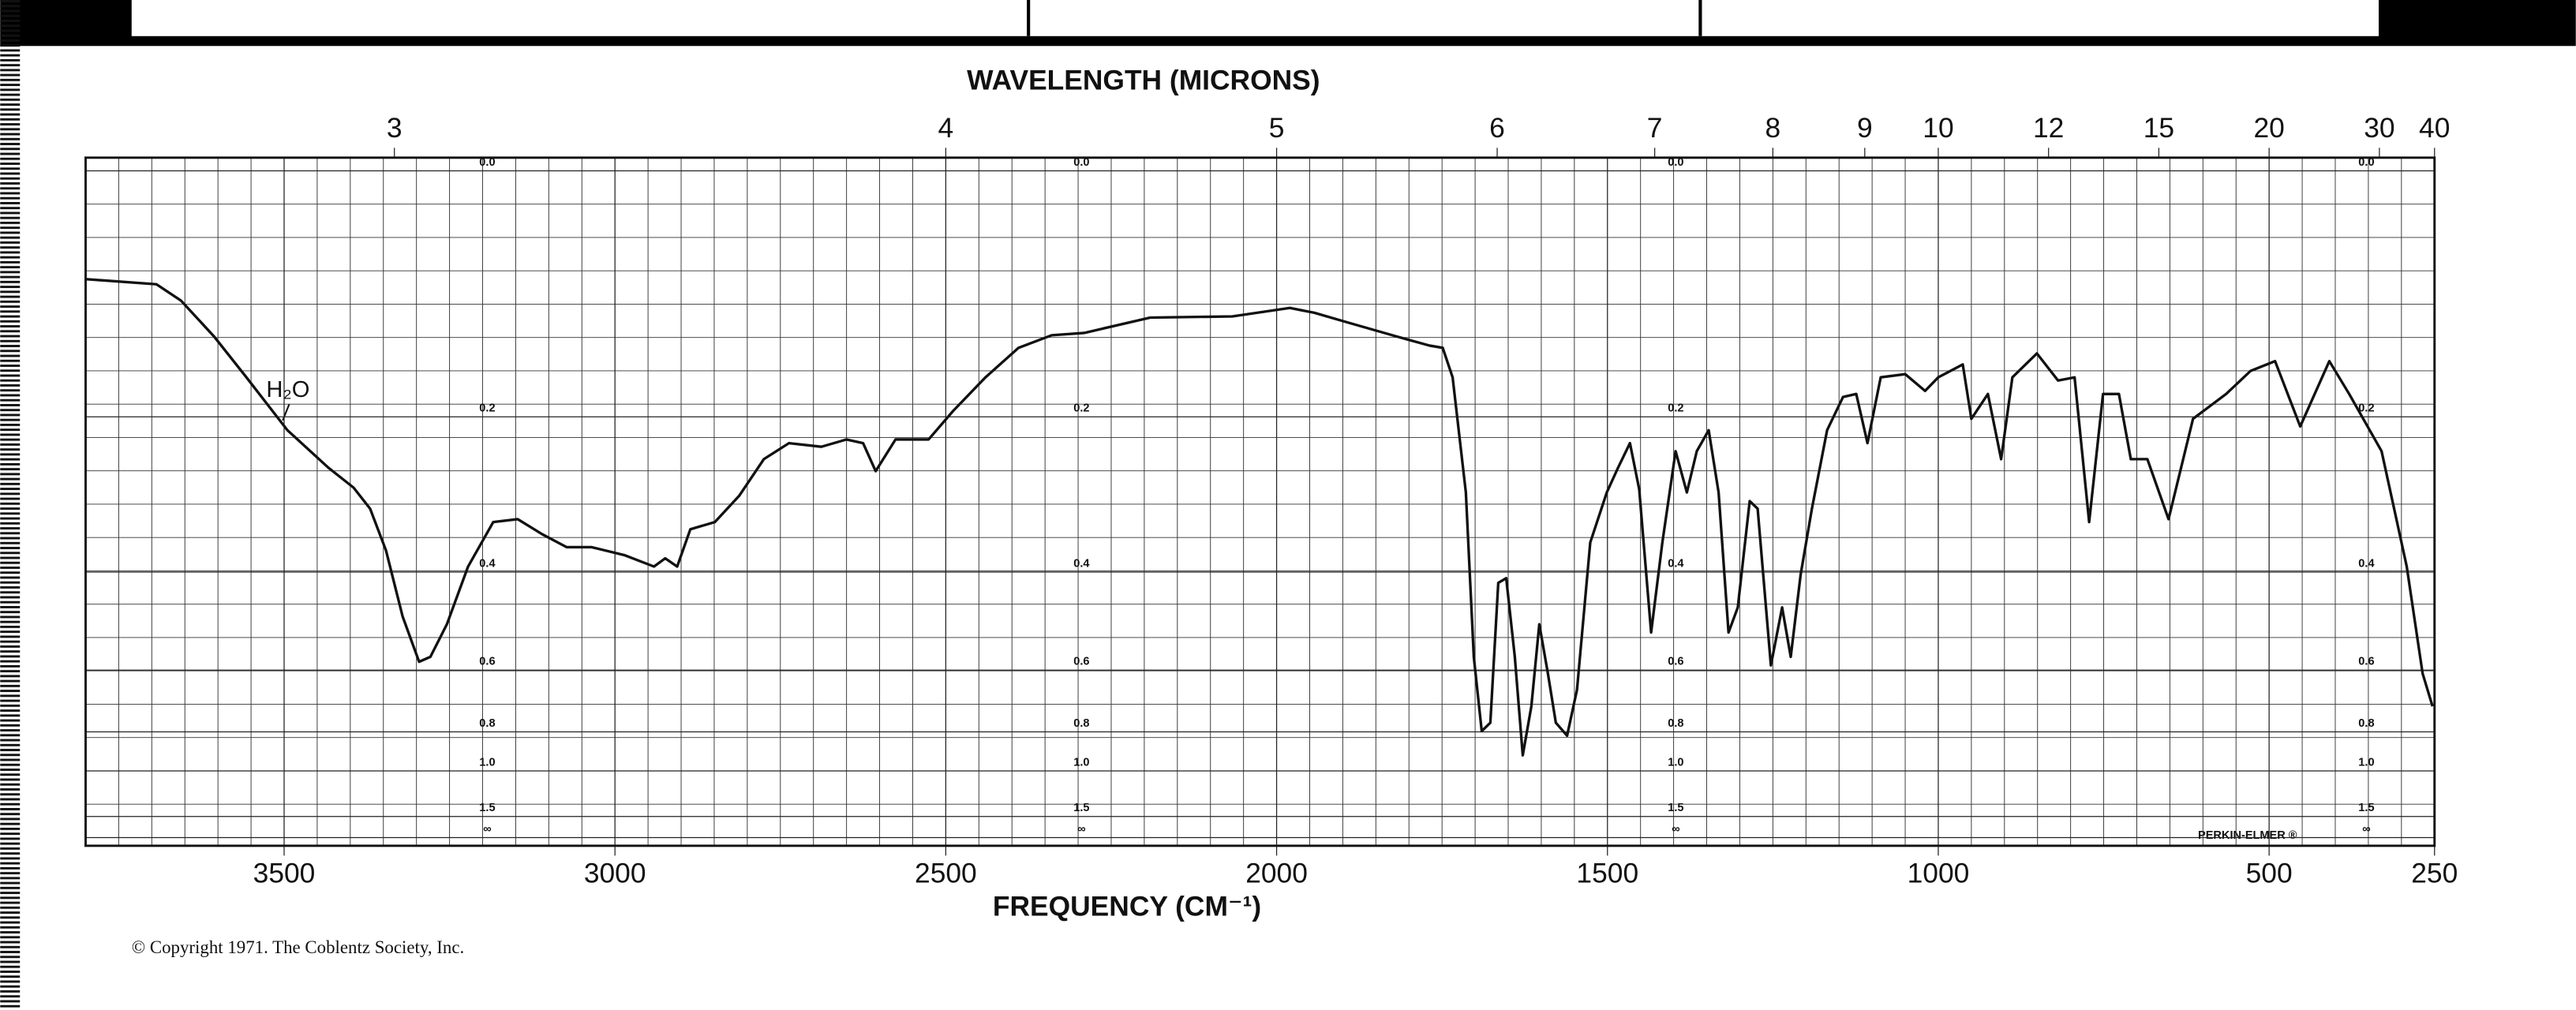  Describe the element at coordinates (2159, 128) in the screenshot. I see `x2-tick-label: 15` at that location.